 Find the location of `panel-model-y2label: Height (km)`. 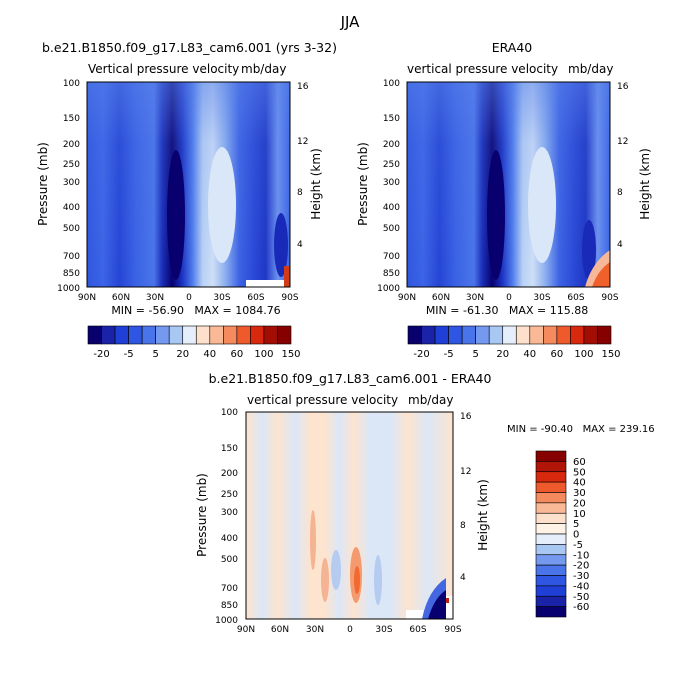

panel-model-y2label: Height (km) is located at coordinates (316, 183).